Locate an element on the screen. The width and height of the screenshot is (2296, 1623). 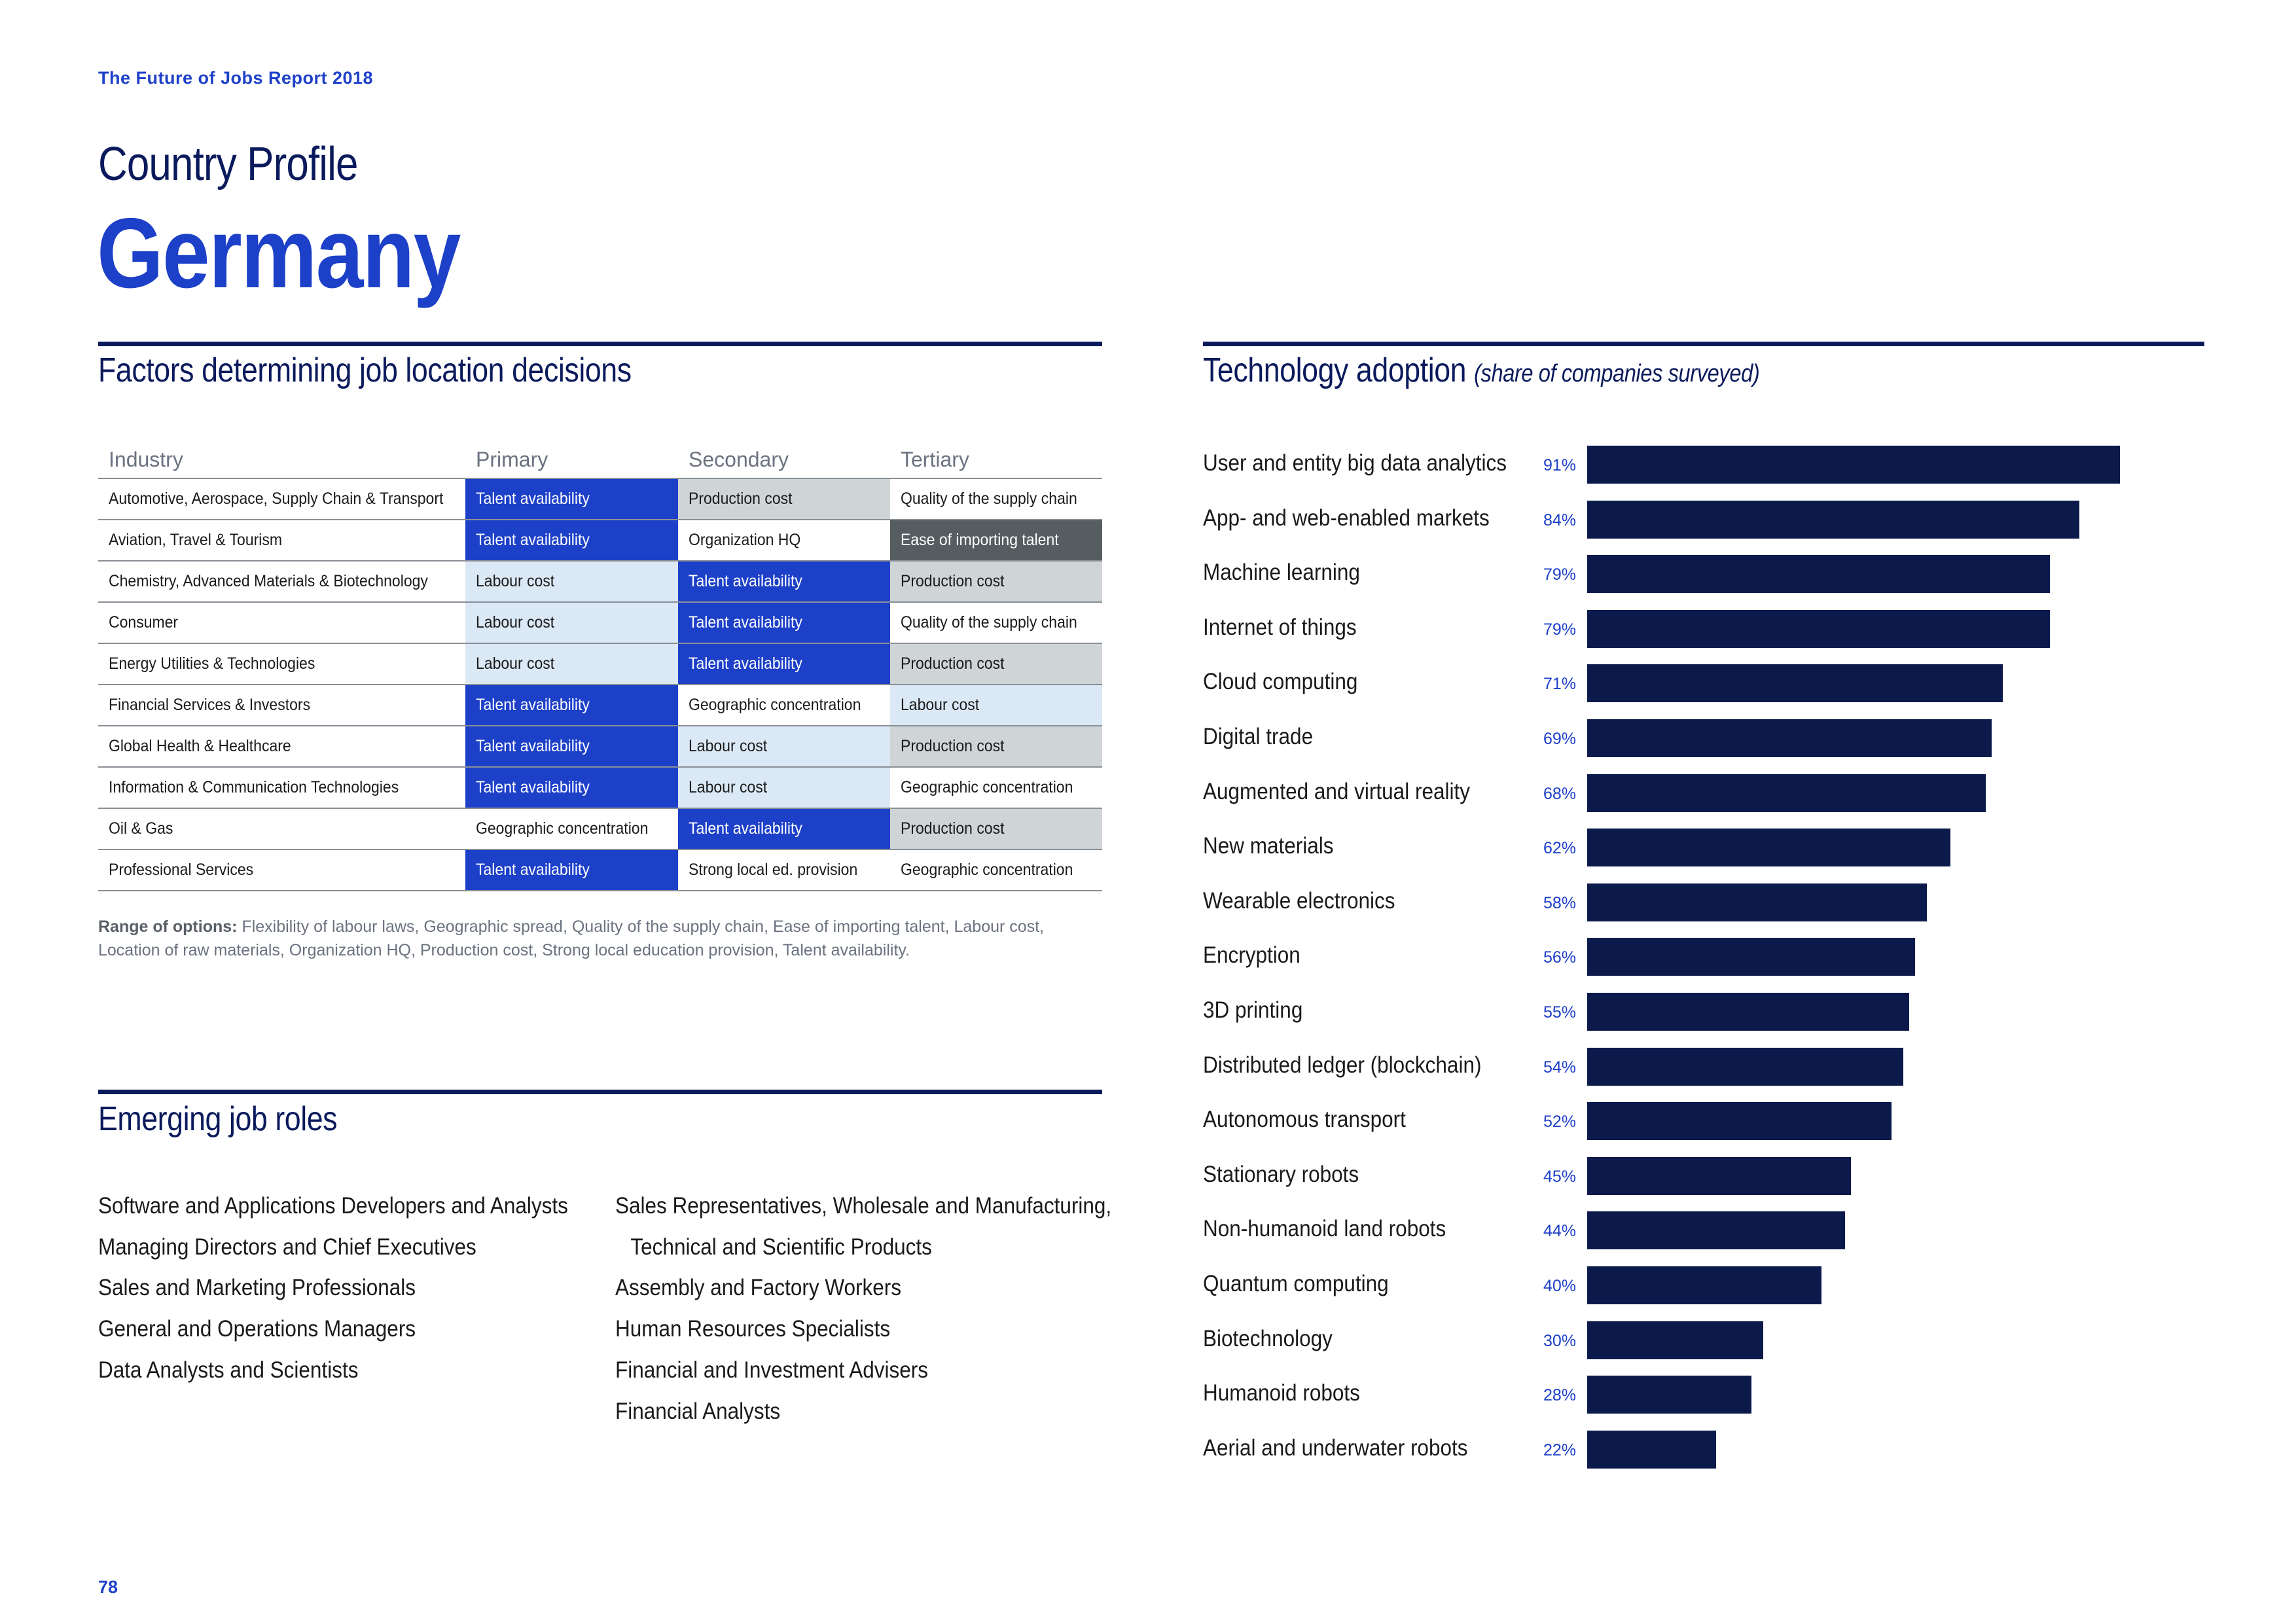
bar-value-label: 54% is located at coordinates (1559, 1067).